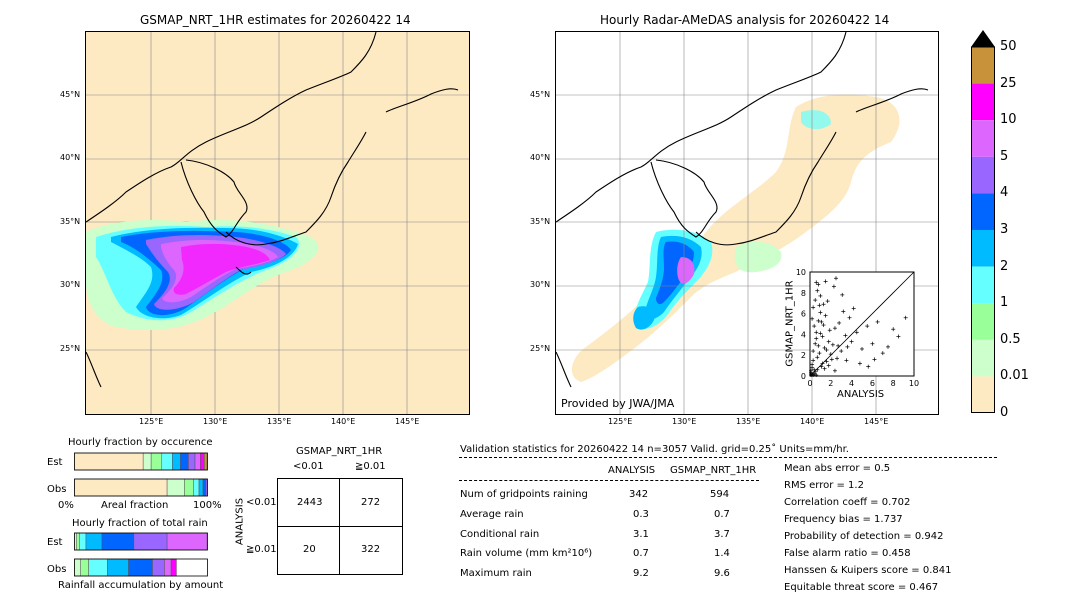 The width and height of the screenshot is (1080, 612). What do you see at coordinates (801, 272) in the screenshot?
I see `y-tick-label: 10` at bounding box center [801, 272].